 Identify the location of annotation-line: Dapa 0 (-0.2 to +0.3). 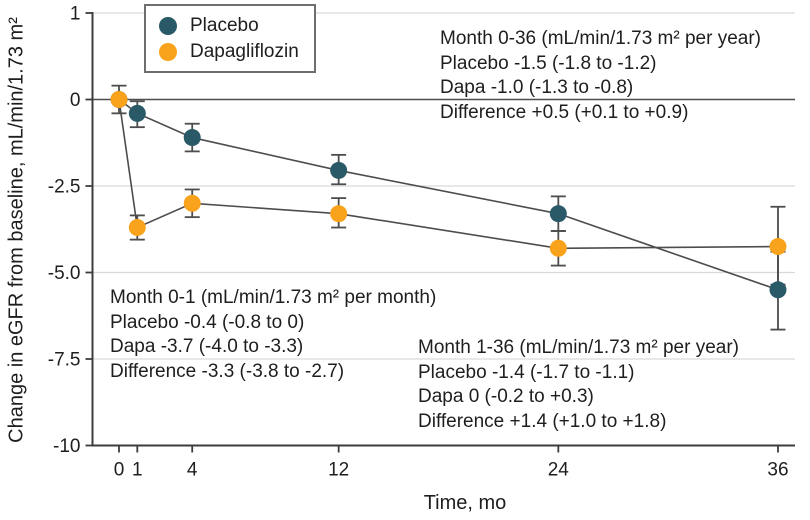
(506, 397).